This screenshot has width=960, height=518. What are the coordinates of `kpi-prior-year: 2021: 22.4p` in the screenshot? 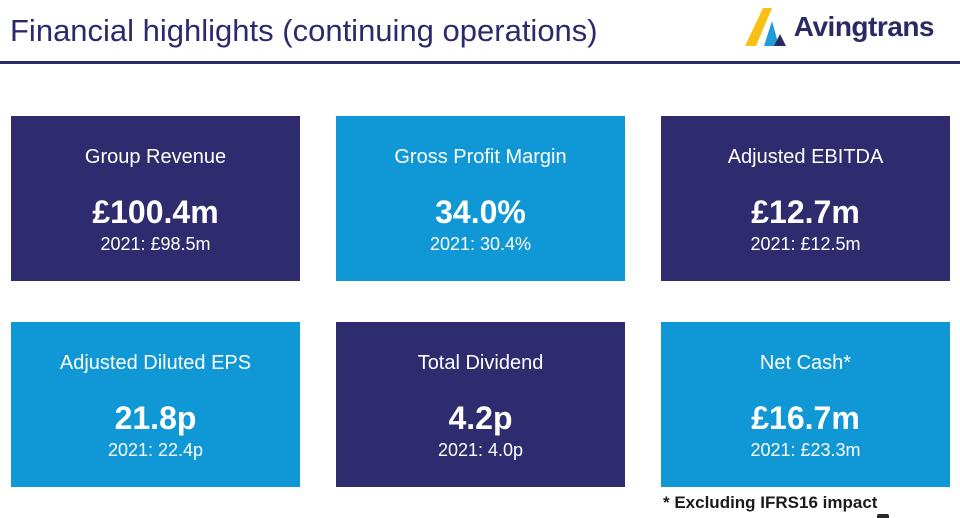 It's located at (155, 449).